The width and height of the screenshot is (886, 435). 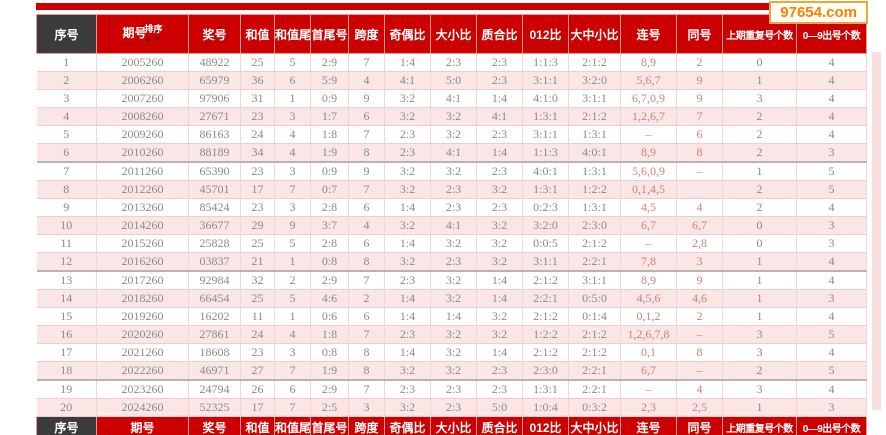 What do you see at coordinates (142, 407) in the screenshot?
I see `cell-period: 2024260` at bounding box center [142, 407].